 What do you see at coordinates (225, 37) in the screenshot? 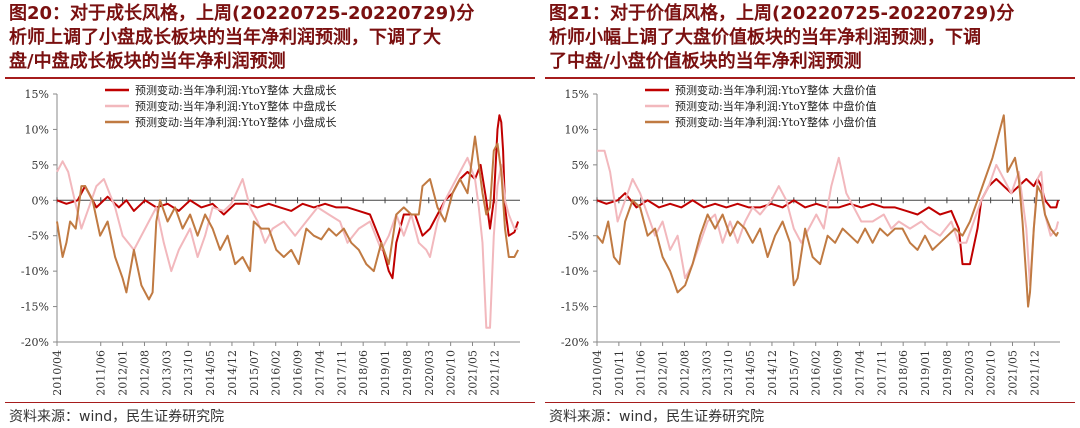
I see `figure-title-line: 析师上调了小盘成长板块的当年净利润预测，下调了大` at bounding box center [225, 37].